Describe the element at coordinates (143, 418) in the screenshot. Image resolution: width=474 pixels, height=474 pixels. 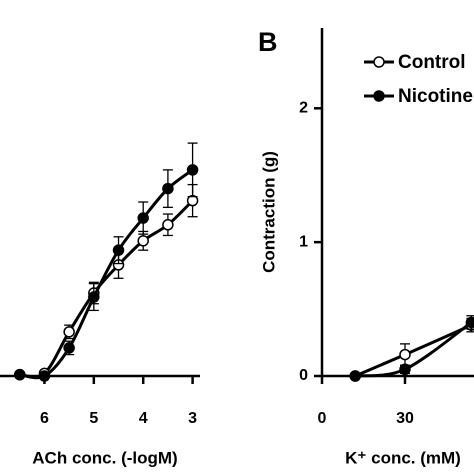
I see `x-tick-label: 4` at that location.